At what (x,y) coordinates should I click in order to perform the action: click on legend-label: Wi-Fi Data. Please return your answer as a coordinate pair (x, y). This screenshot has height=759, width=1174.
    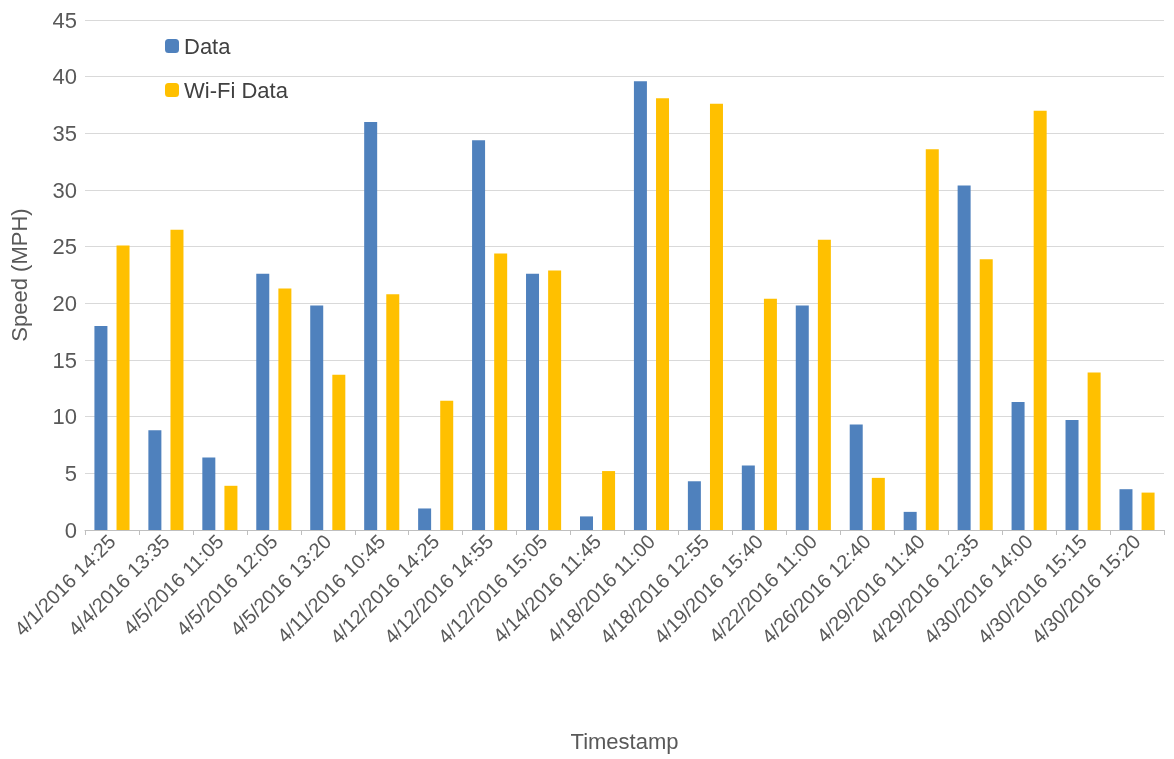
    Looking at the image, I should click on (236, 90).